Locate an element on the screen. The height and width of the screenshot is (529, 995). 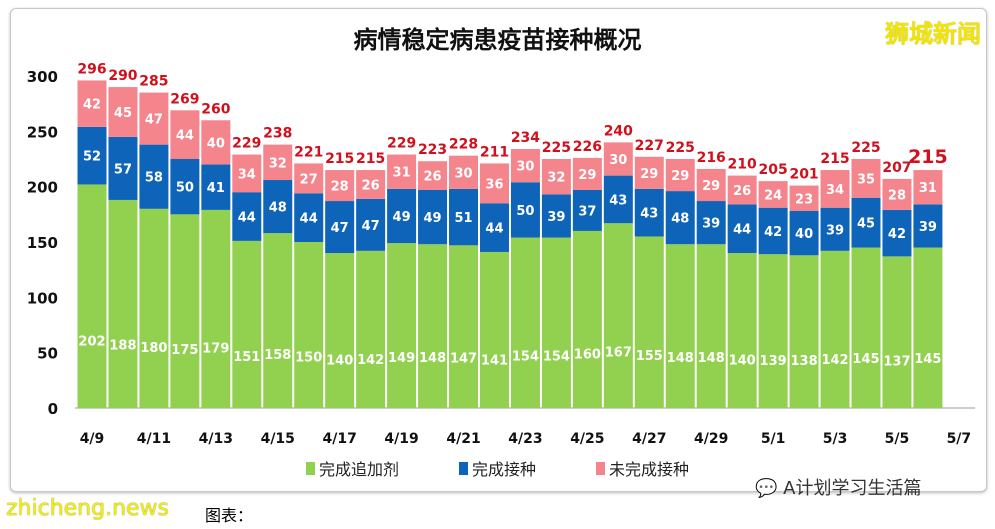
data-label: 47 is located at coordinates (154, 120).